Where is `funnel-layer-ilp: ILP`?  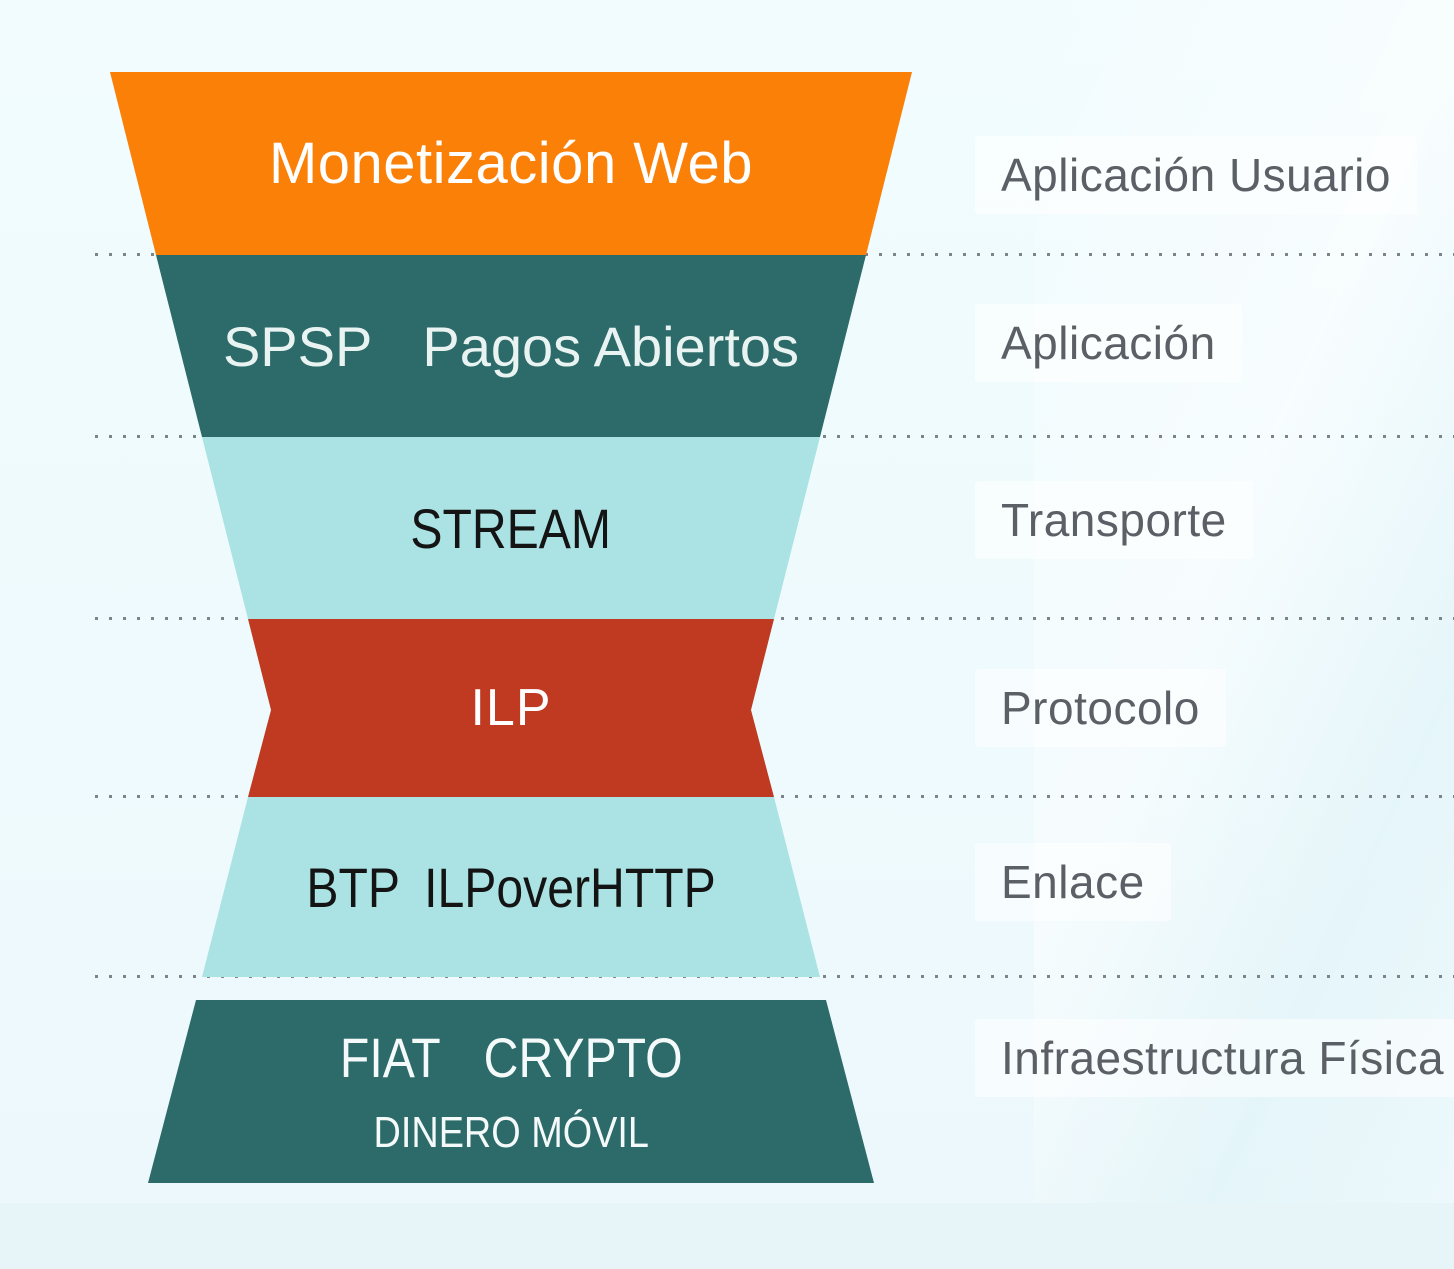 funnel-layer-ilp: ILP is located at coordinates (511, 708).